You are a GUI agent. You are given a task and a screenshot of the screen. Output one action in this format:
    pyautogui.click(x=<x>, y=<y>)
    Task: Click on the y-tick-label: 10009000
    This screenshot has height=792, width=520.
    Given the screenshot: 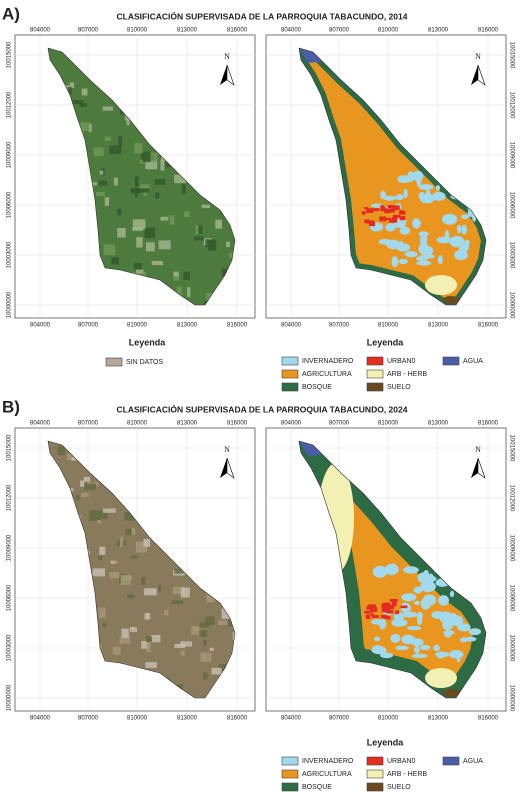 What is the action you would take?
    pyautogui.click(x=511, y=155)
    